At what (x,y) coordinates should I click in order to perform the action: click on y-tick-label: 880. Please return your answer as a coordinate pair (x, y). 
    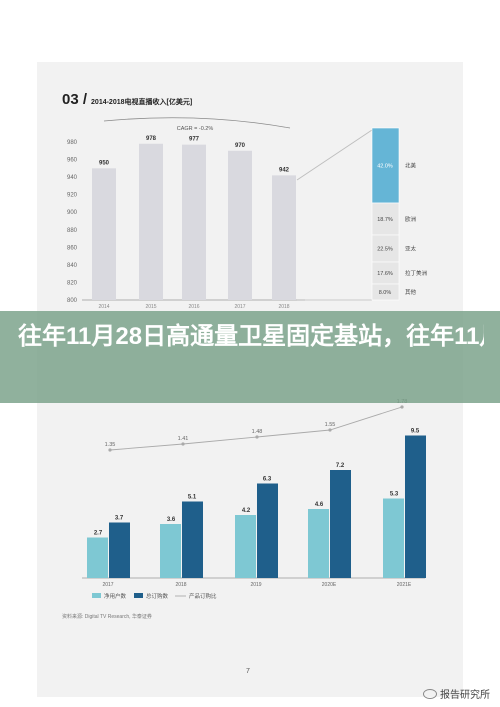
    Looking at the image, I should click on (72, 231).